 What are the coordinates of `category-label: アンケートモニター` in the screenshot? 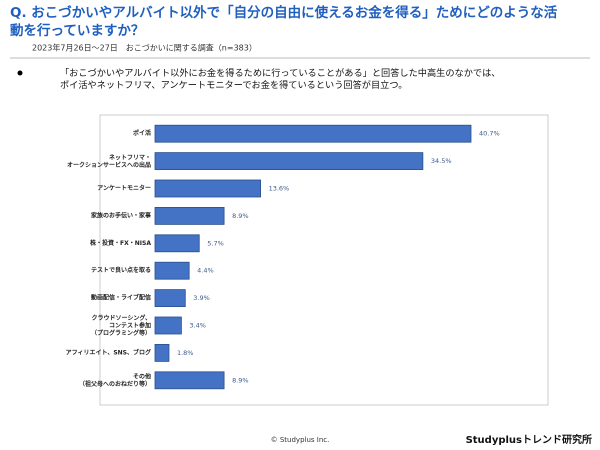 It's located at (124, 188).